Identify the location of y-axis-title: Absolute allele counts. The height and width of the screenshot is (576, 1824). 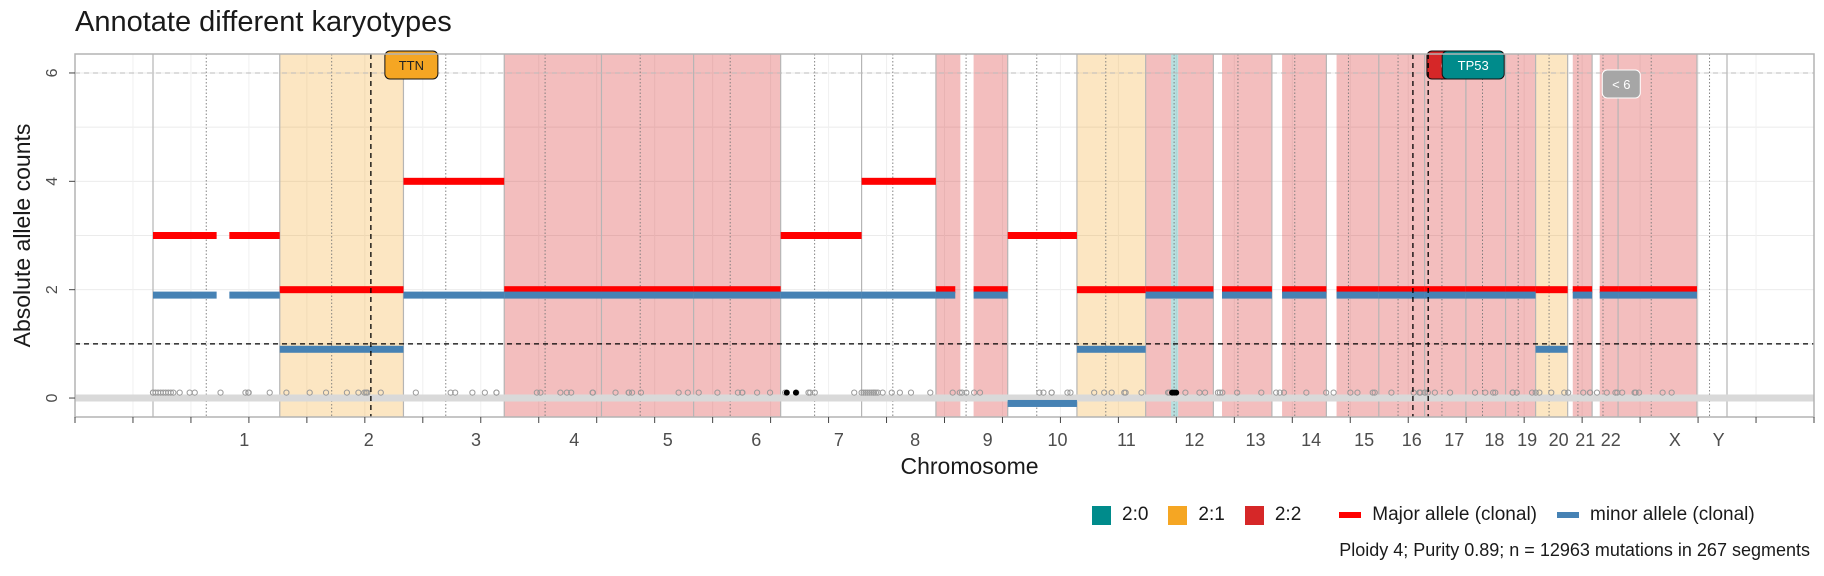
(22, 236).